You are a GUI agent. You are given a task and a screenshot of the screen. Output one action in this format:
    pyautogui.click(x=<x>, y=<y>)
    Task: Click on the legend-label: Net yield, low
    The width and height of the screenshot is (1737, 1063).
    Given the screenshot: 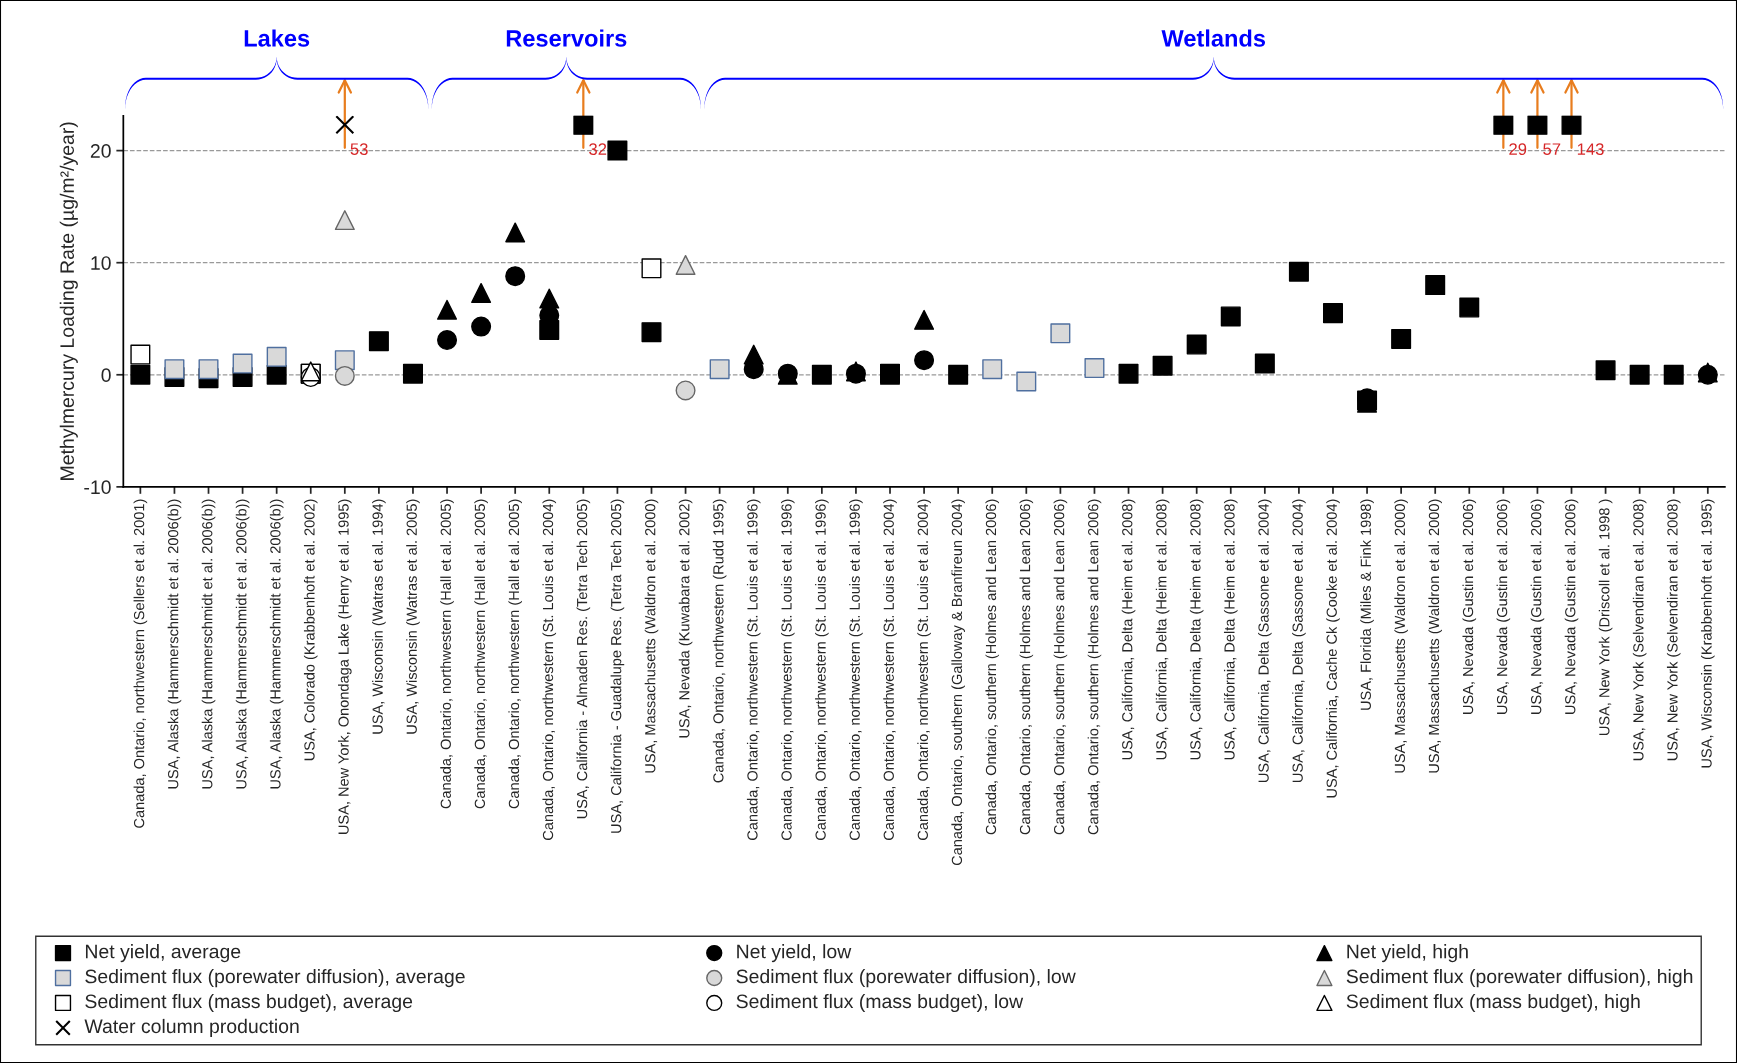 What is the action you would take?
    pyautogui.click(x=794, y=953)
    